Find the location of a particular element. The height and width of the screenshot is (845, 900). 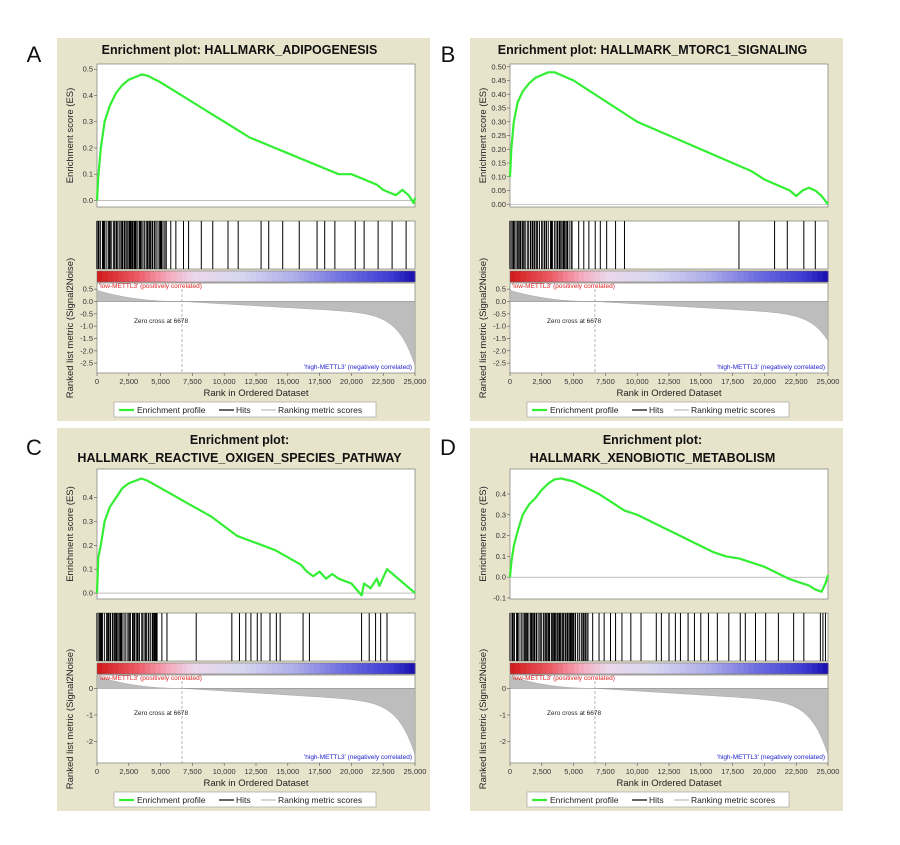

x-axis-label: Rank in Ordered Dataset is located at coordinates (255, 393).